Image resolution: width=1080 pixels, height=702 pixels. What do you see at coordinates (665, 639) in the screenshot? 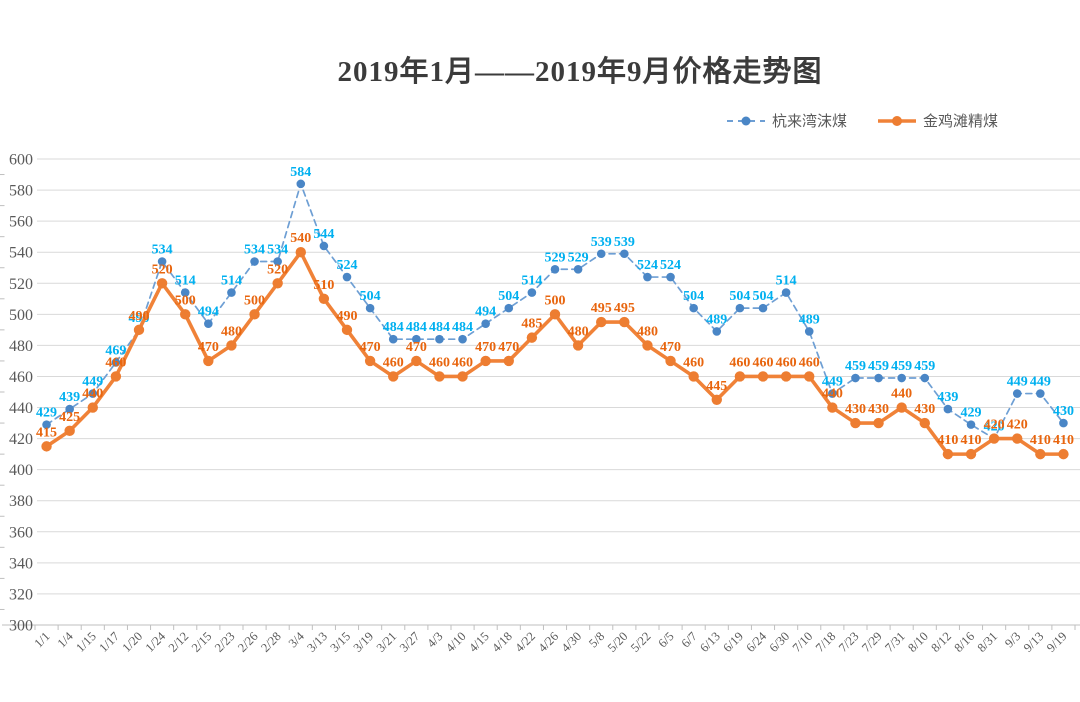
I see `x-axis-tick-label: 6/5` at bounding box center [665, 639].